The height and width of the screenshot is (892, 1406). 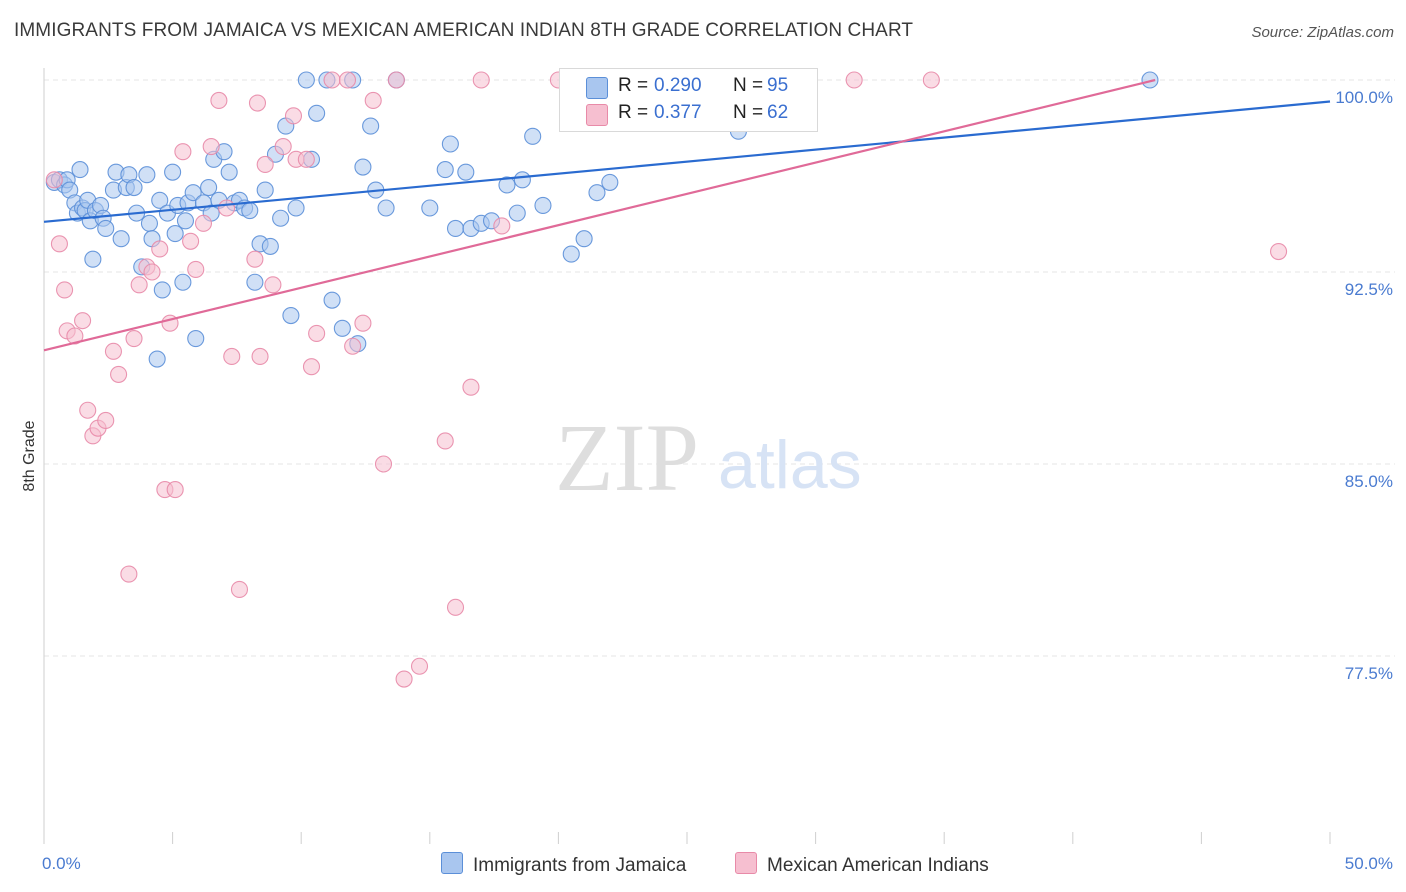 What do you see at coordinates (452, 863) in the screenshot?
I see `jamaica-legend-swatch` at bounding box center [452, 863].